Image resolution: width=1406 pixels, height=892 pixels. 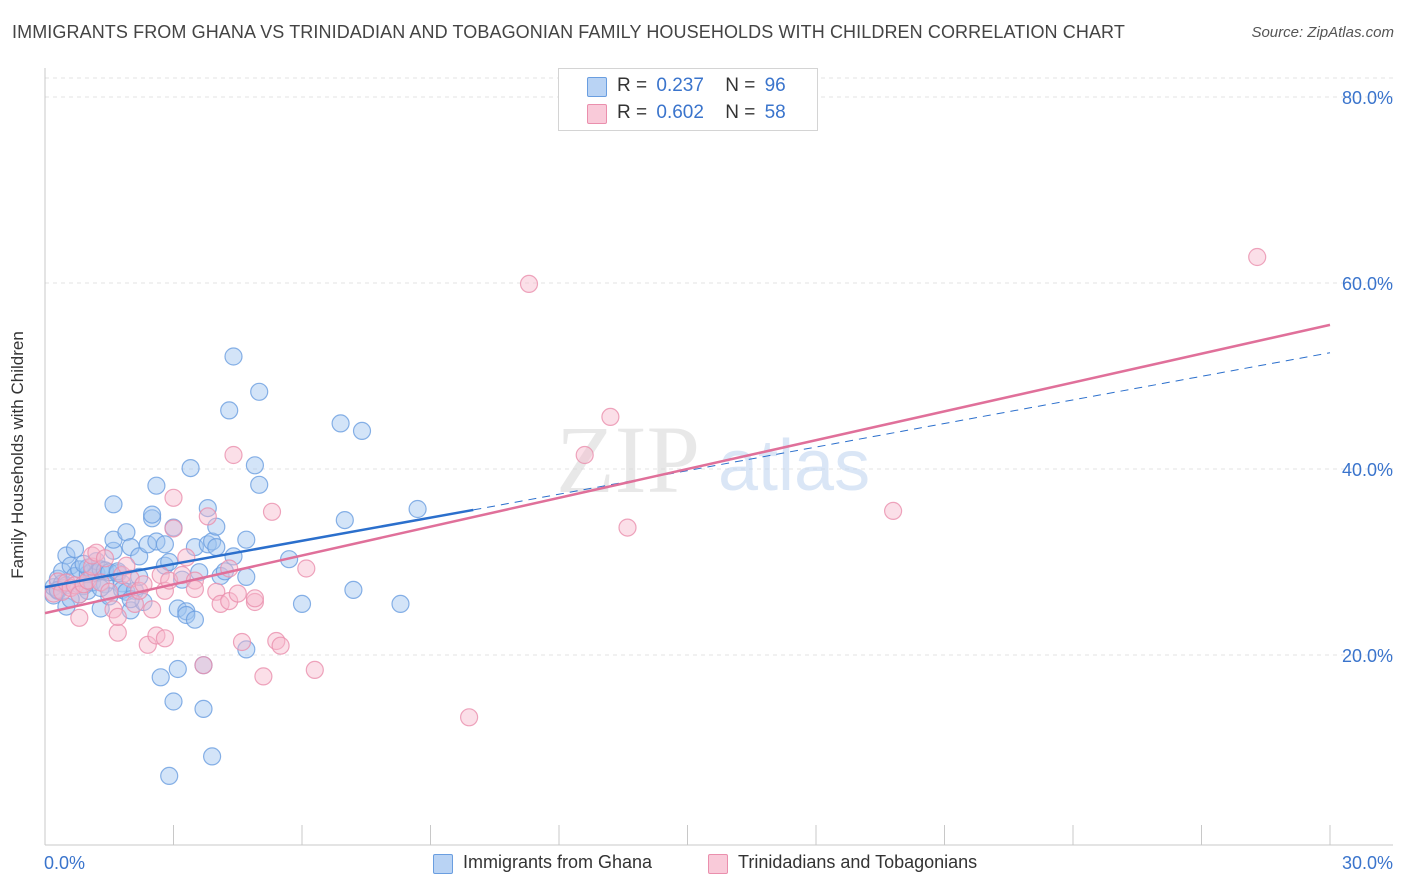 I want to click on bottom-legend-swatch-ghana, so click(x=443, y=864).